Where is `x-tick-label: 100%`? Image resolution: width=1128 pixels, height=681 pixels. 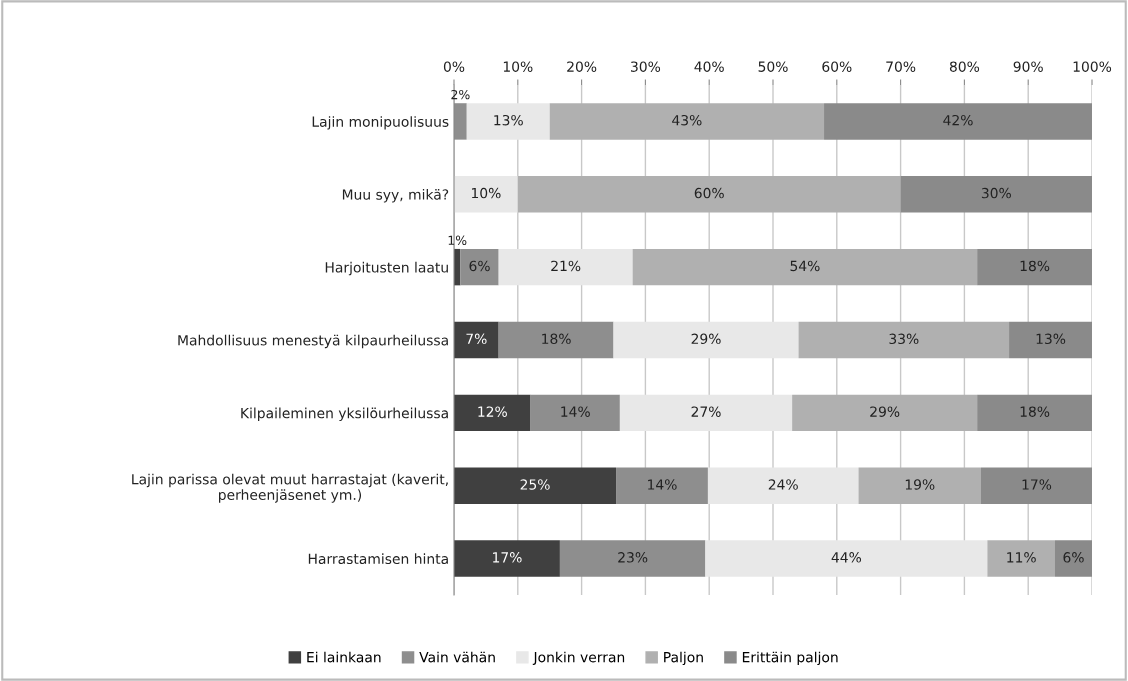 x-tick-label: 100% is located at coordinates (1092, 66).